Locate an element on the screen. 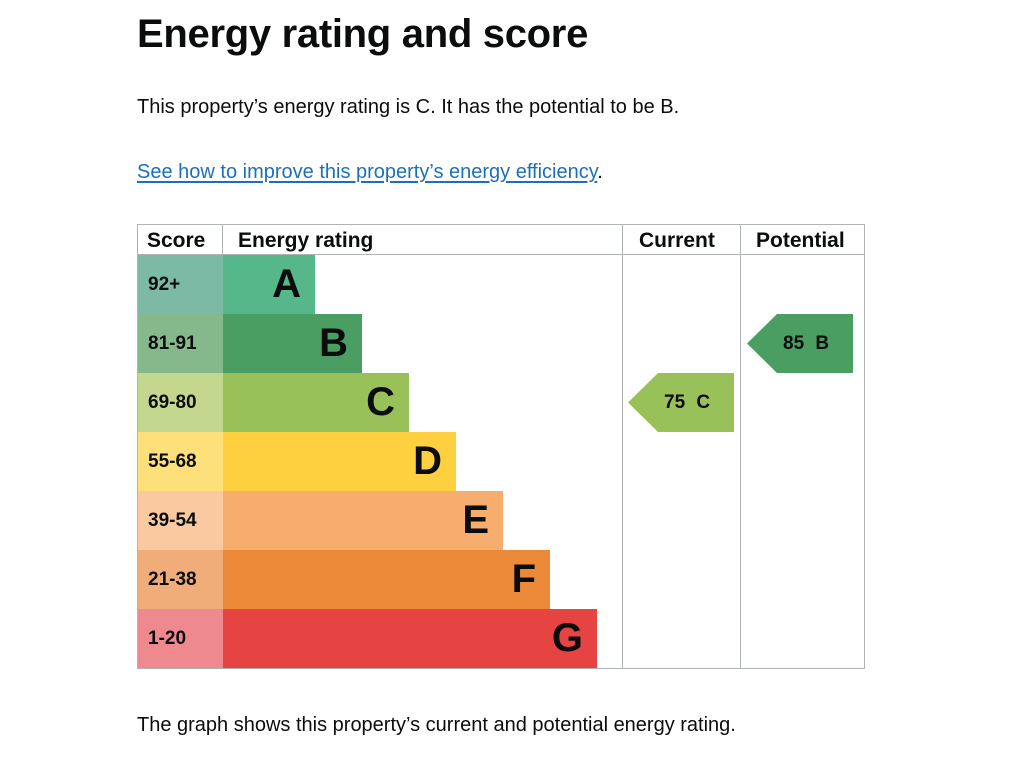 The image size is (1024, 768). band-bar-d: D is located at coordinates (339, 461).